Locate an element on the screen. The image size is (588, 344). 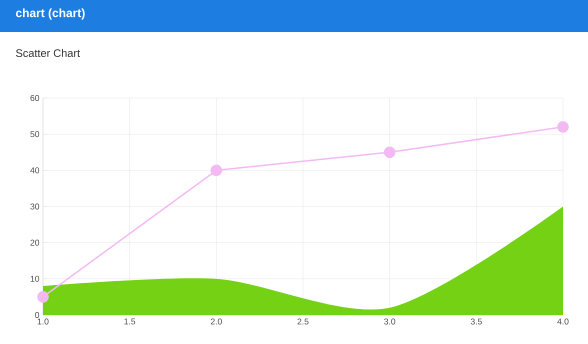
y-tick-label: 50 is located at coordinates (35, 134).